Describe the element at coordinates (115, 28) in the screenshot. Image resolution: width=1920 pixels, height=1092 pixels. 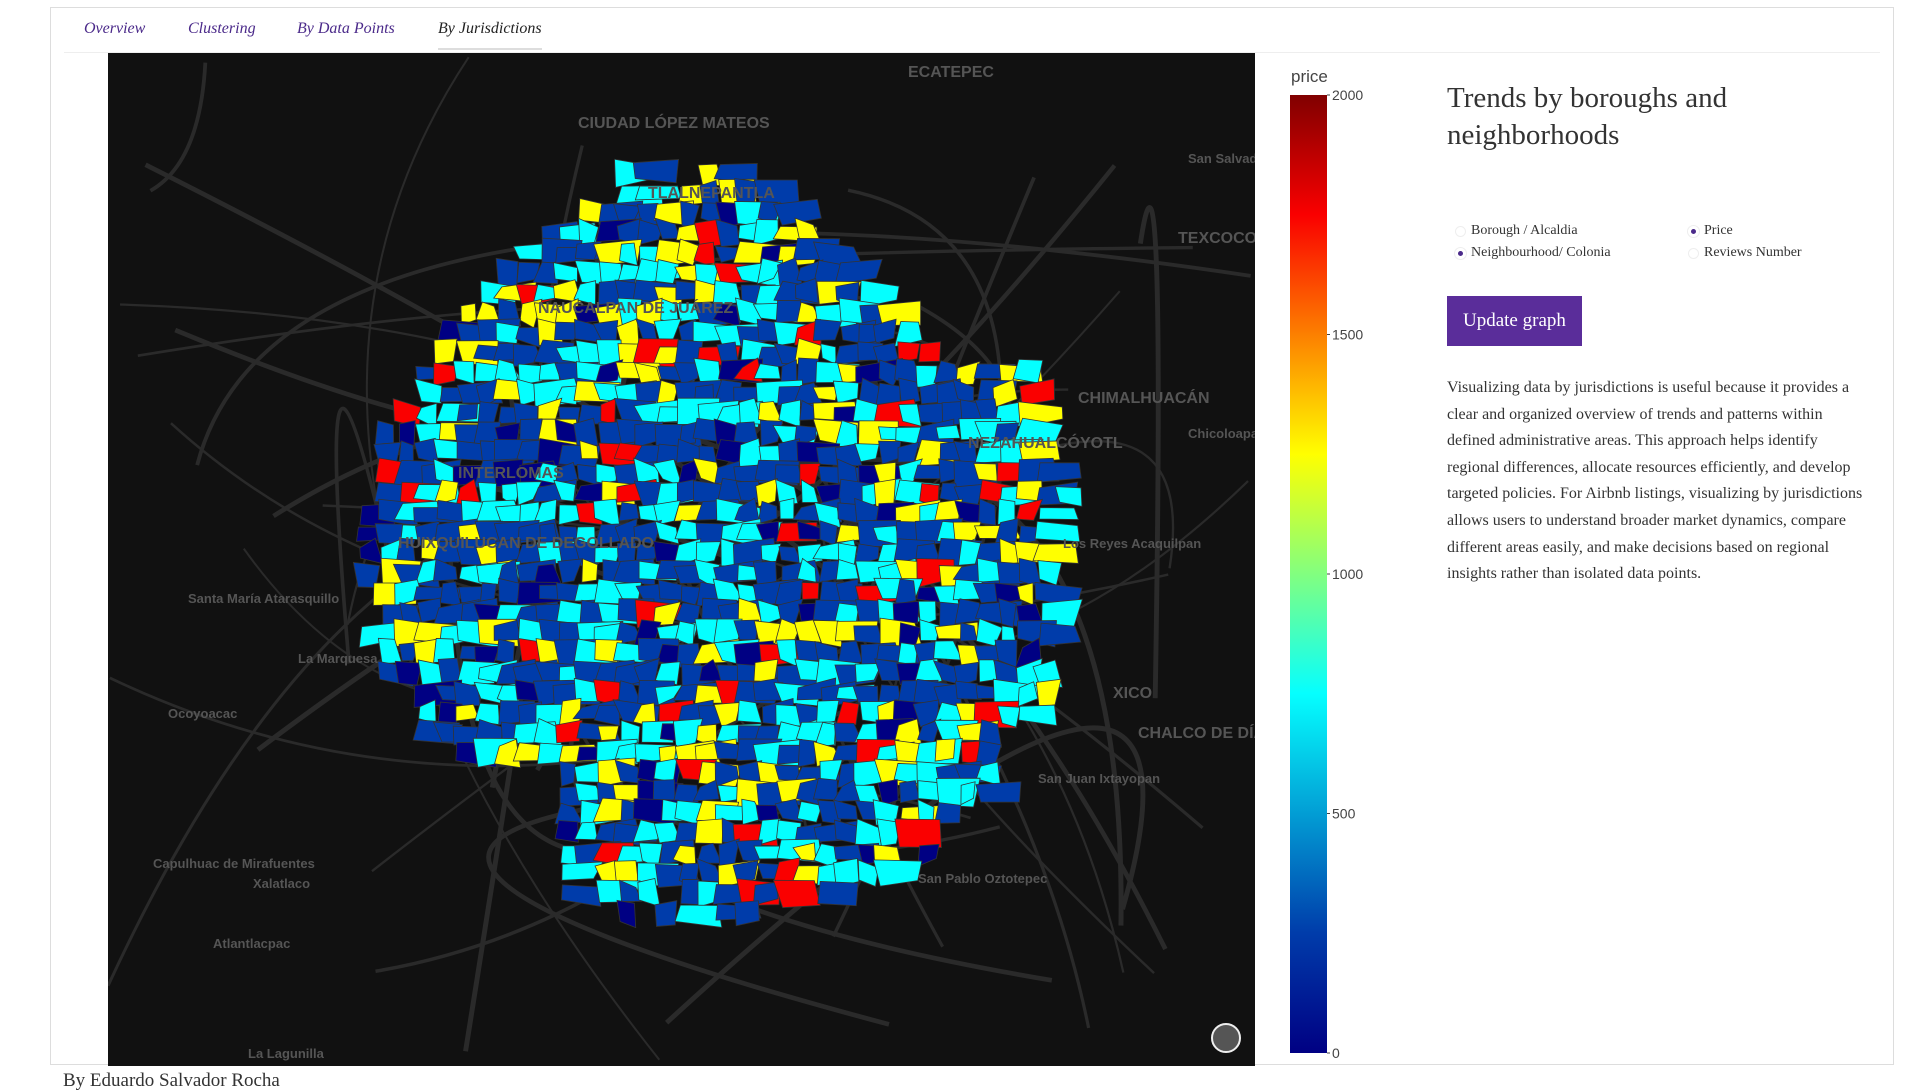
I see `tab: Overview` at that location.